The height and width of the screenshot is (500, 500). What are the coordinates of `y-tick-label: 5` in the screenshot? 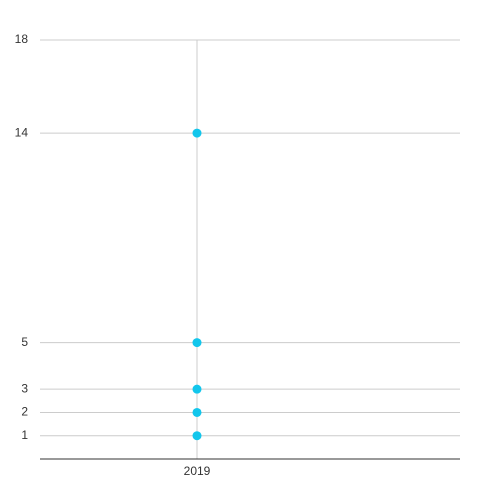 It's located at (24, 342).